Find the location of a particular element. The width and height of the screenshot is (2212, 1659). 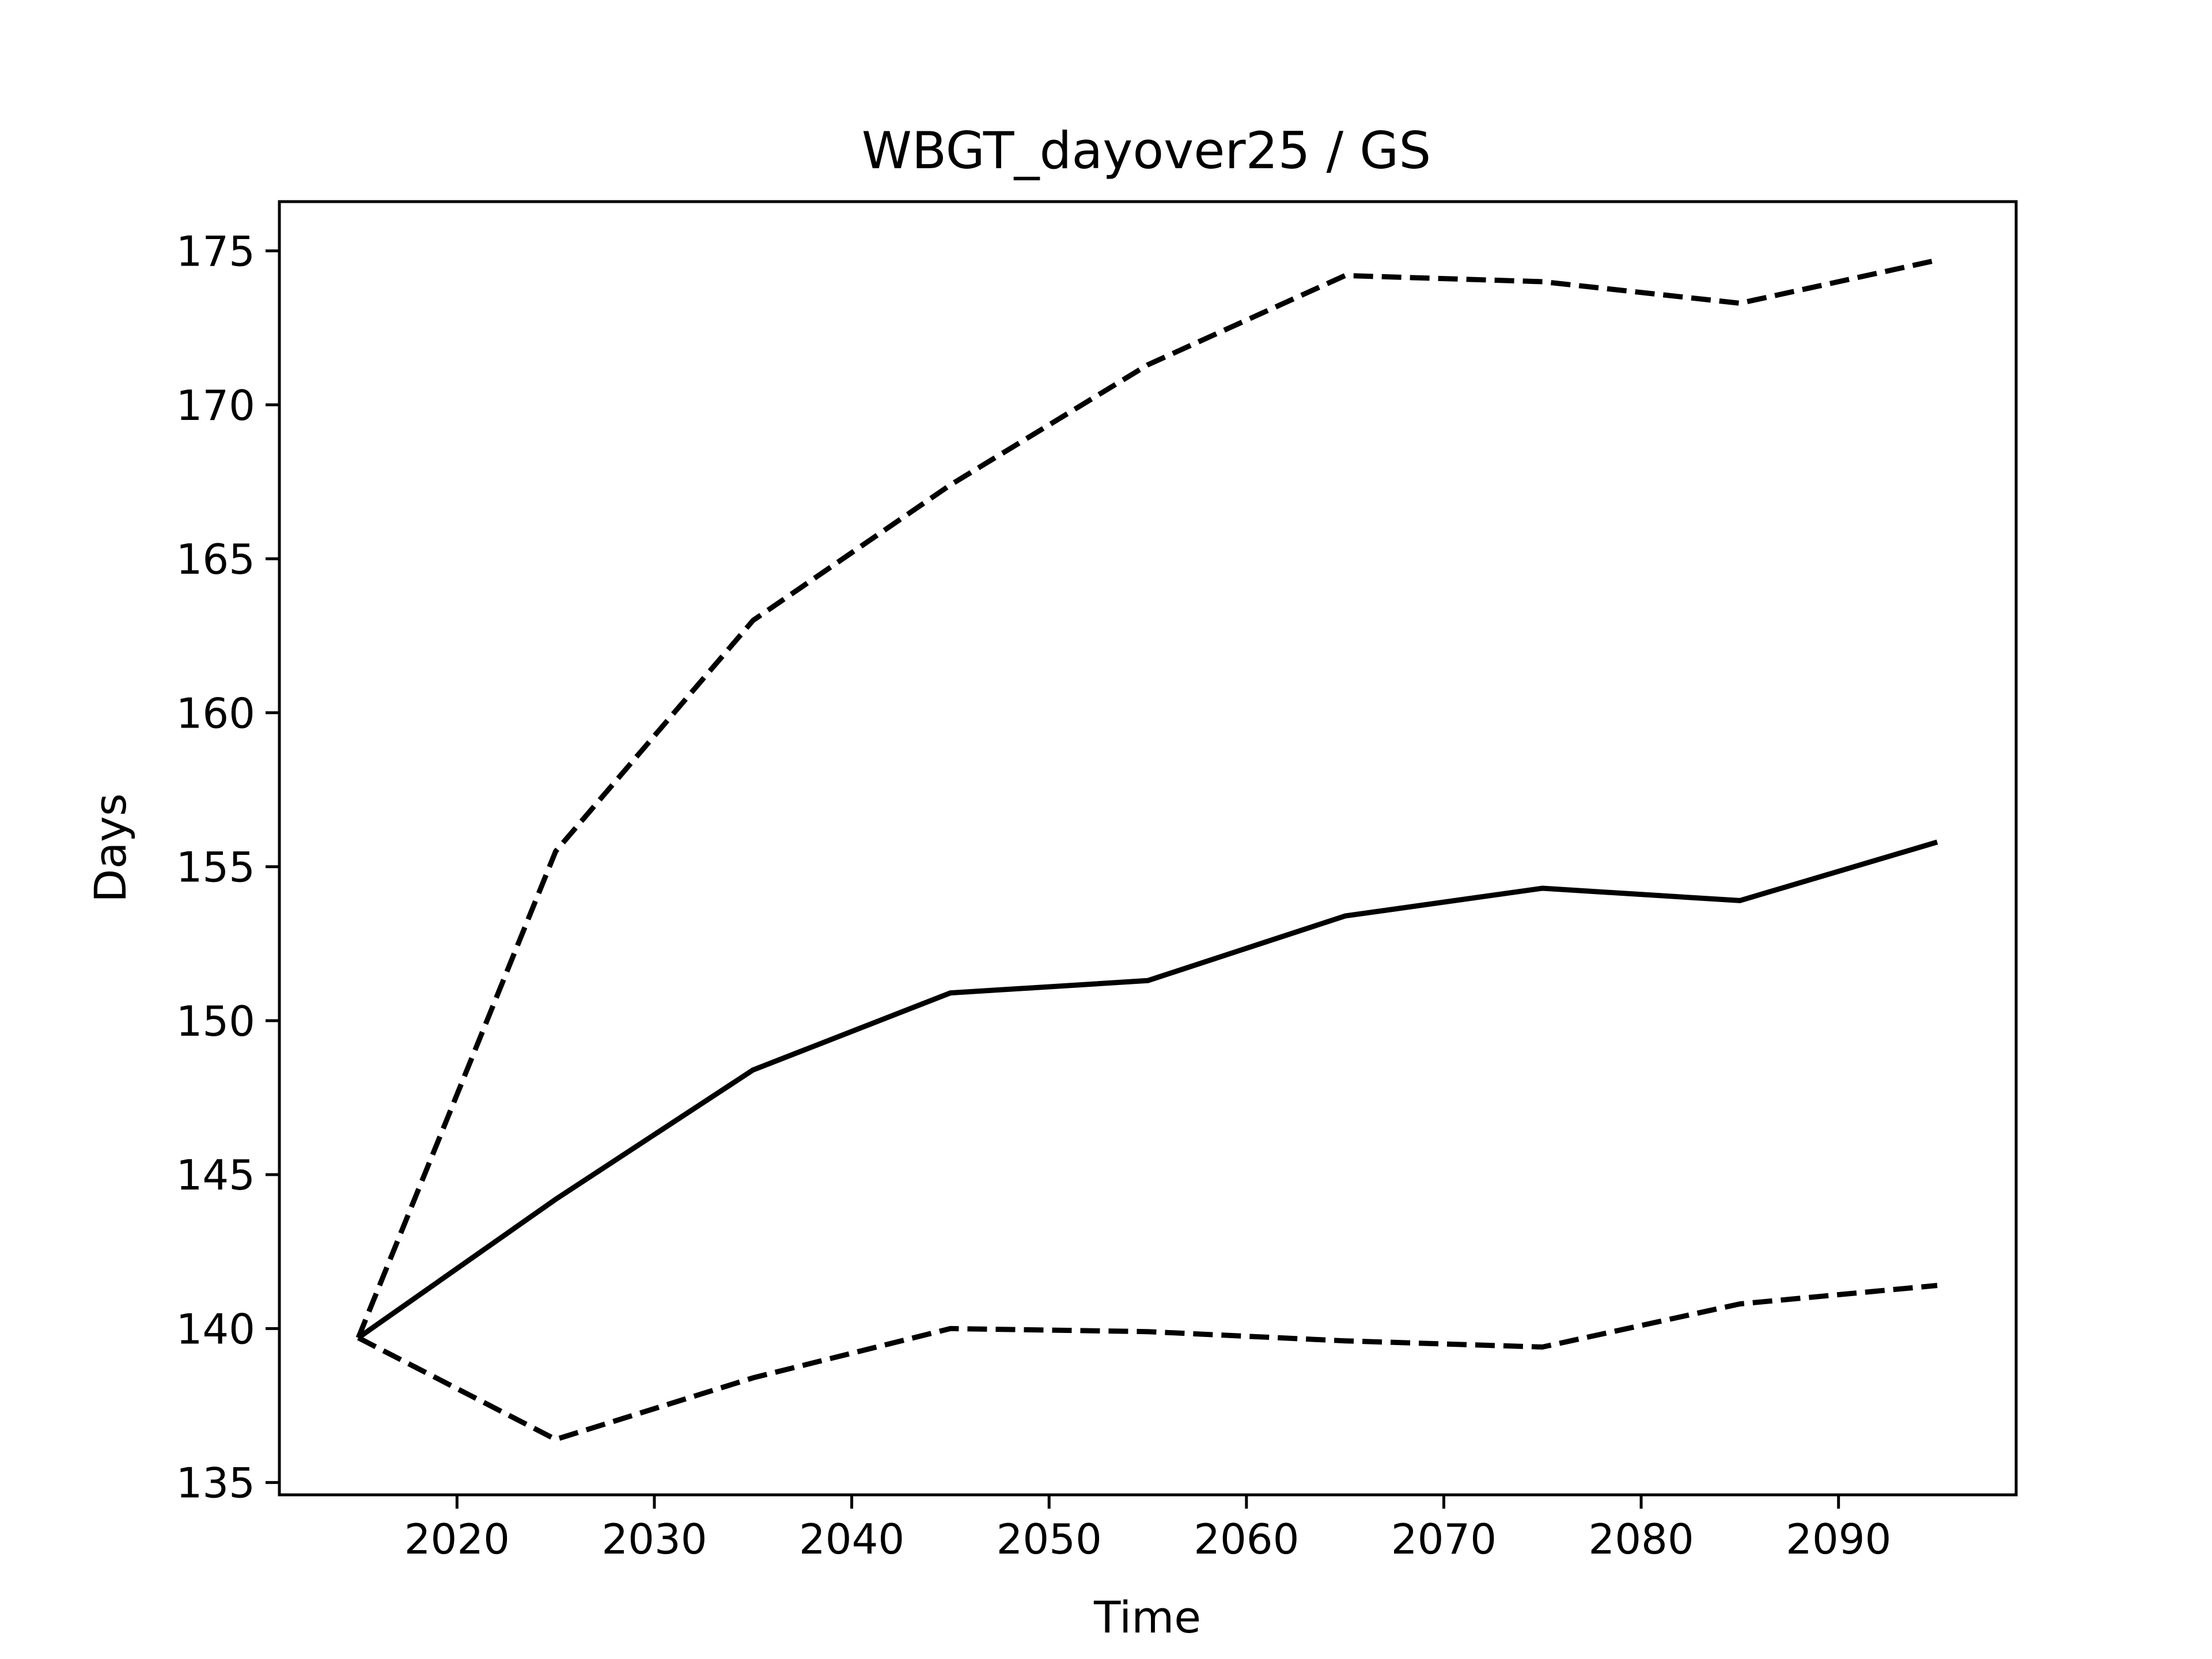

x-axis: 2020 2030 2040 2050 2060 2070 2080 2090 is located at coordinates (1147, 1529).